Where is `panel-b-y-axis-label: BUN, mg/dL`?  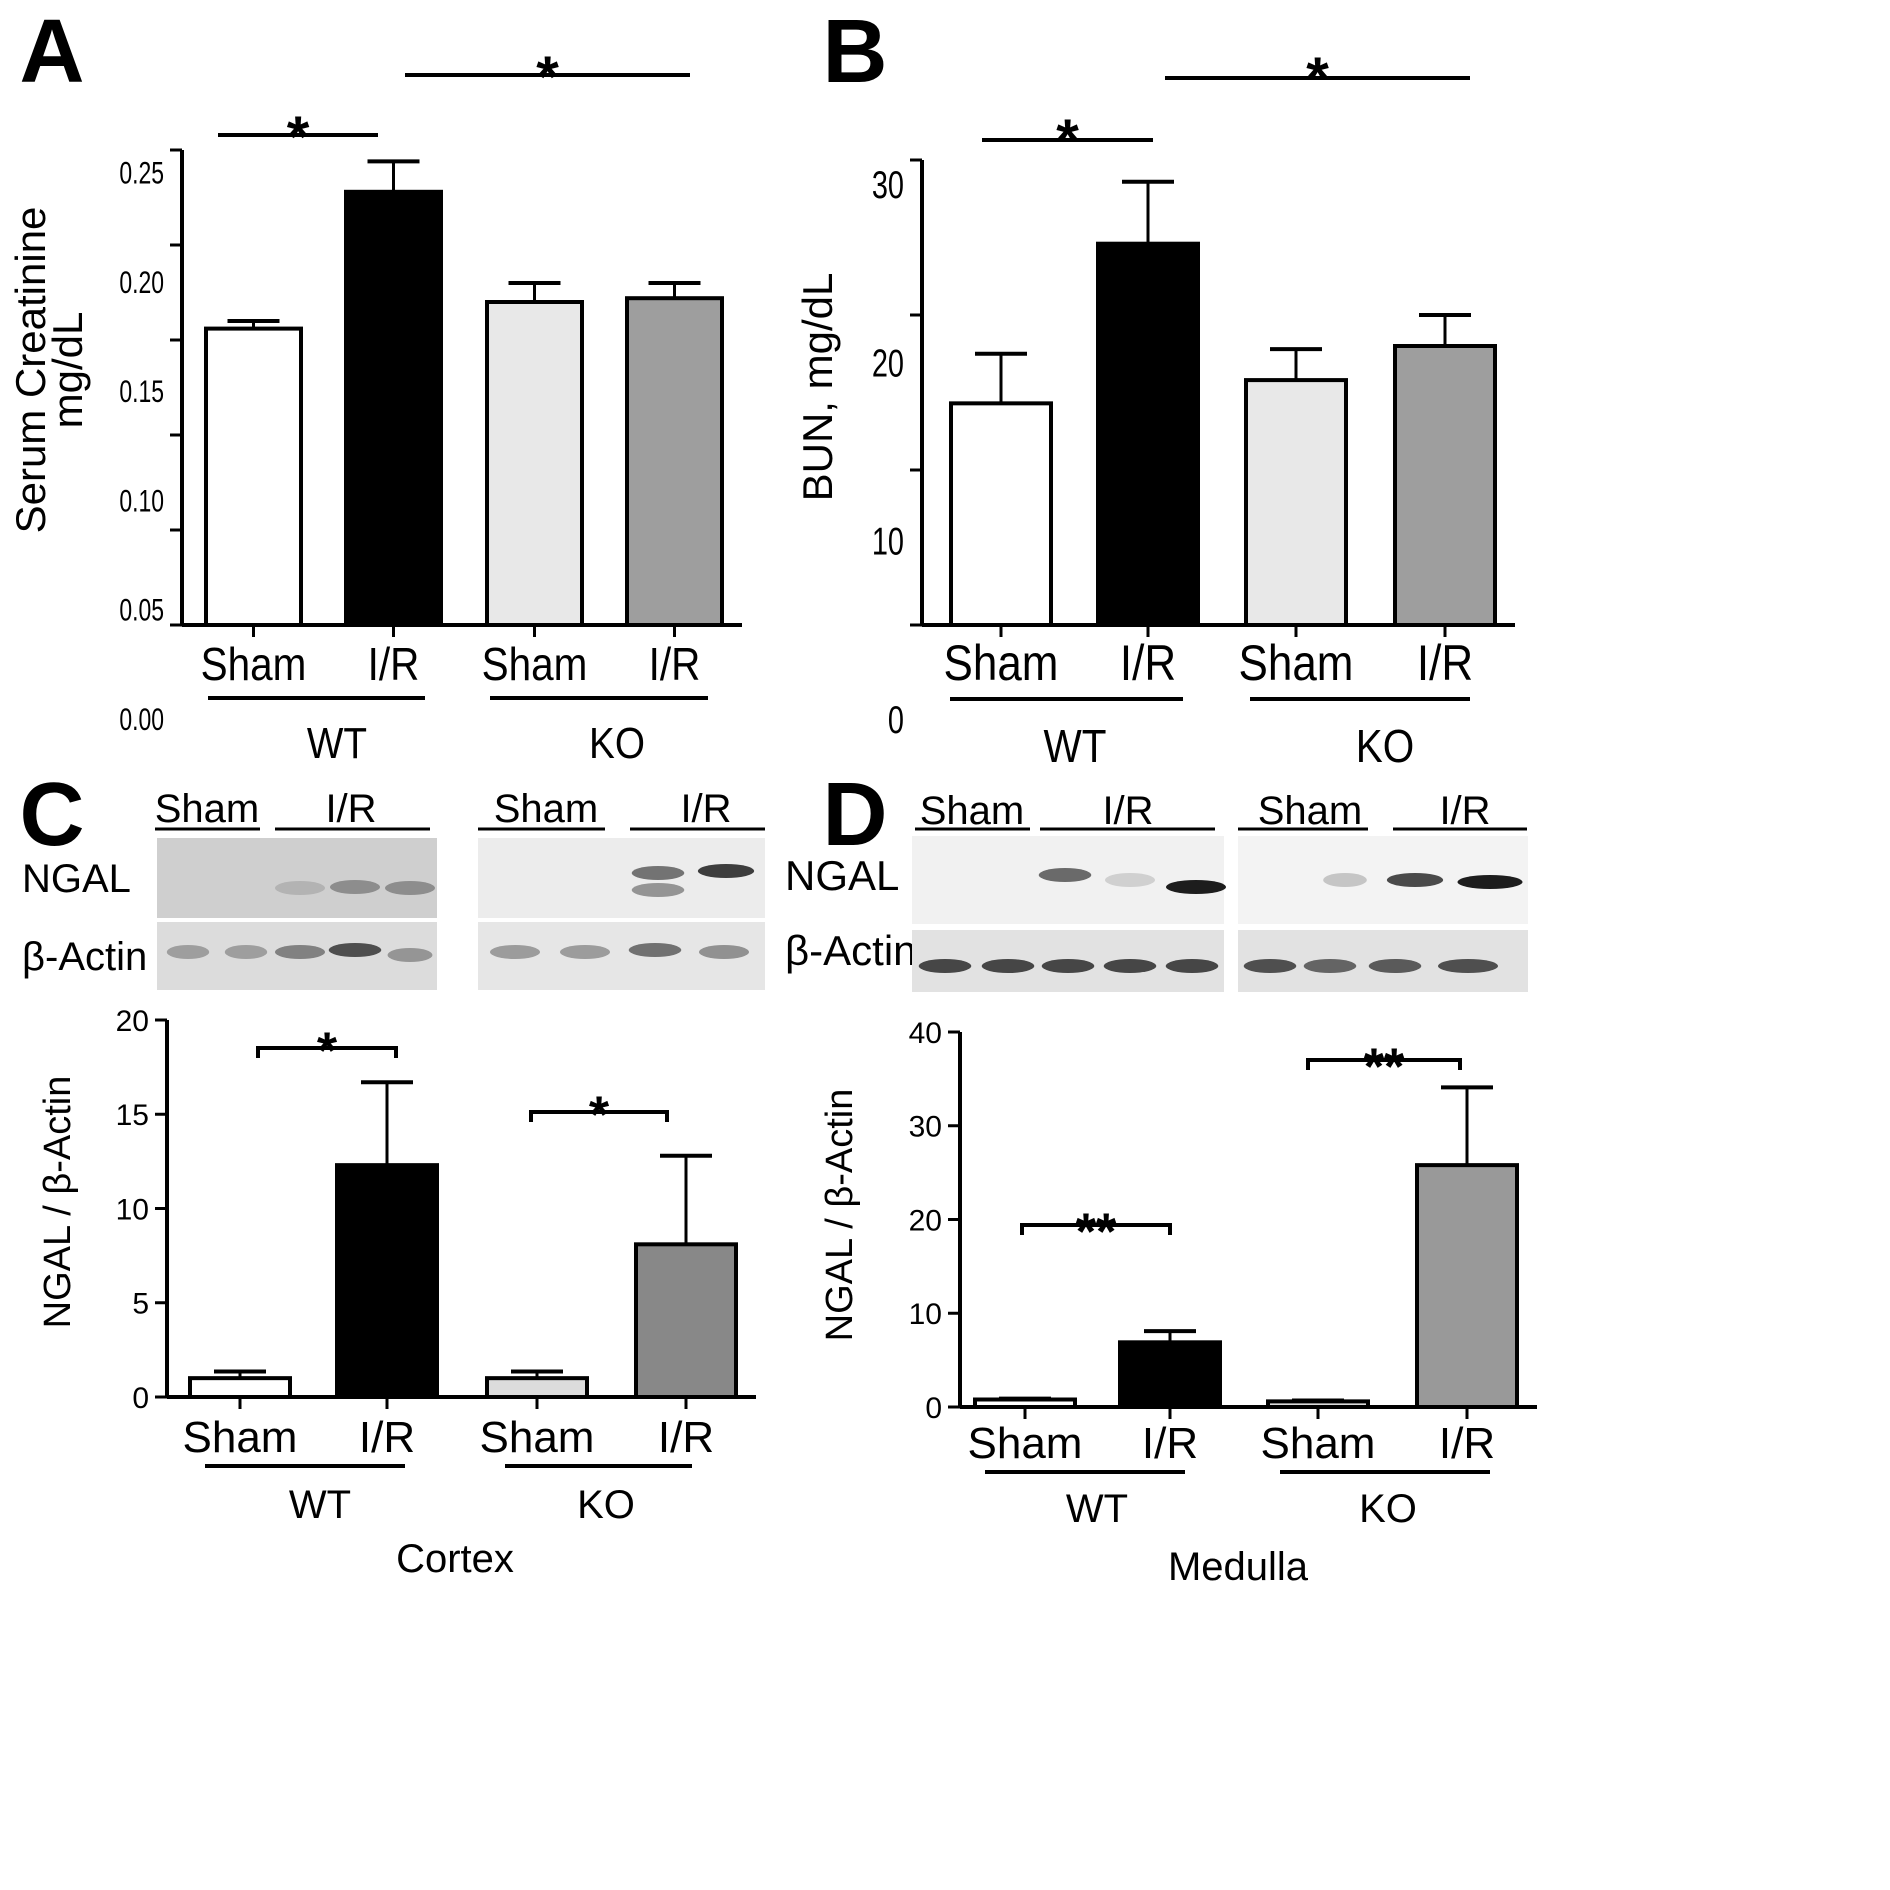 panel-b-y-axis-label: BUN, mg/dL is located at coordinates (817, 387).